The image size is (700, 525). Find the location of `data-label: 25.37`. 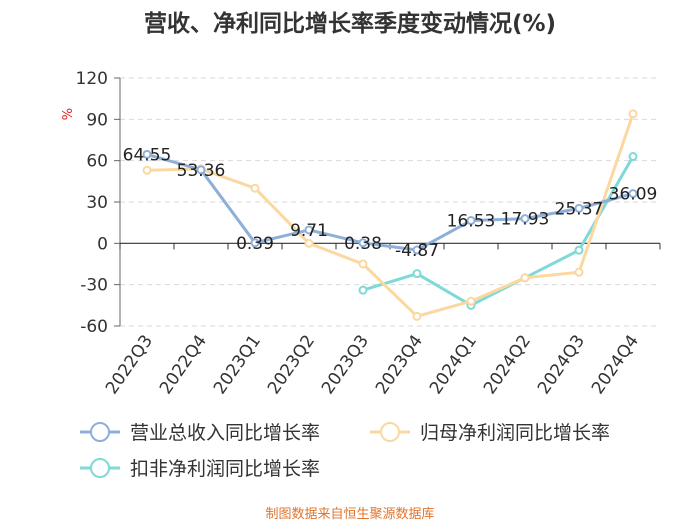

data-label: 25.37 is located at coordinates (579, 209).